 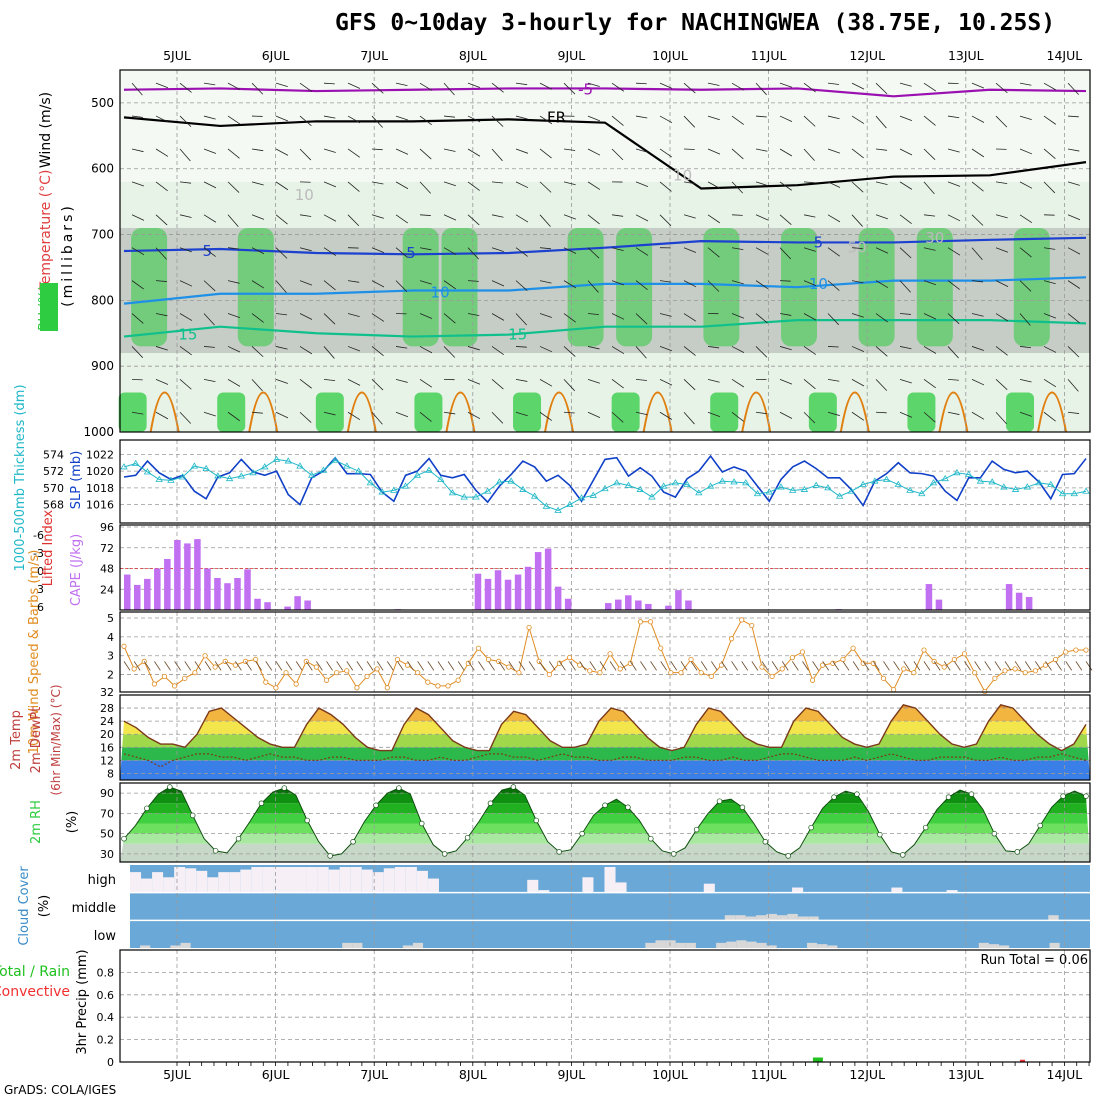 I want to click on rh-moist-plume, so click(x=585, y=287).